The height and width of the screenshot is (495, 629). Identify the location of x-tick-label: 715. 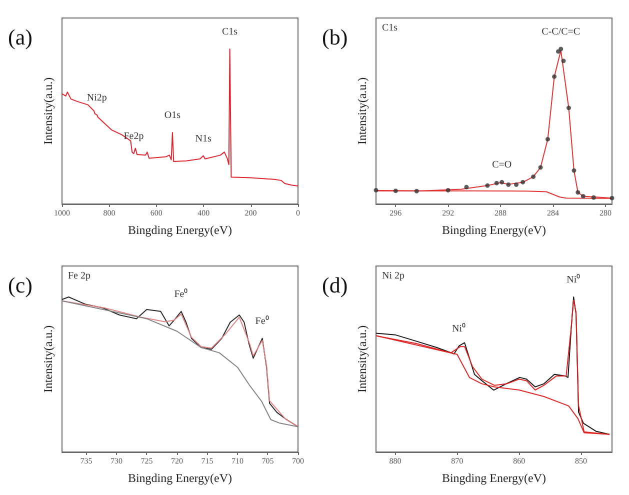
(207, 461).